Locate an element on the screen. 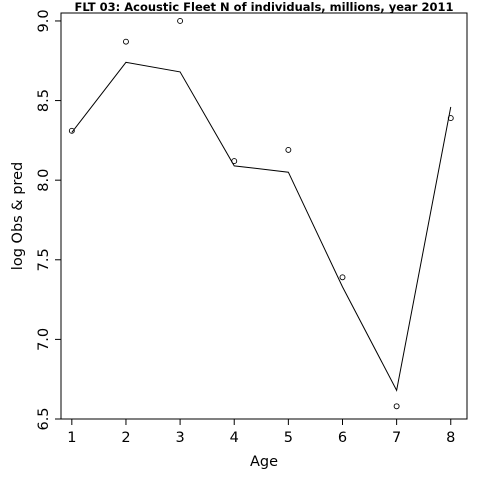  y-tick-label: 7.0 is located at coordinates (44, 339).